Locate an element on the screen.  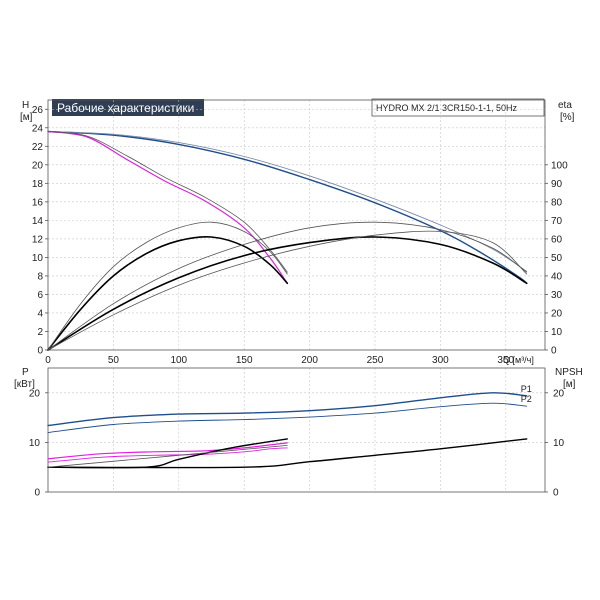
top-left-axis-label-1: H is located at coordinates (25, 105).